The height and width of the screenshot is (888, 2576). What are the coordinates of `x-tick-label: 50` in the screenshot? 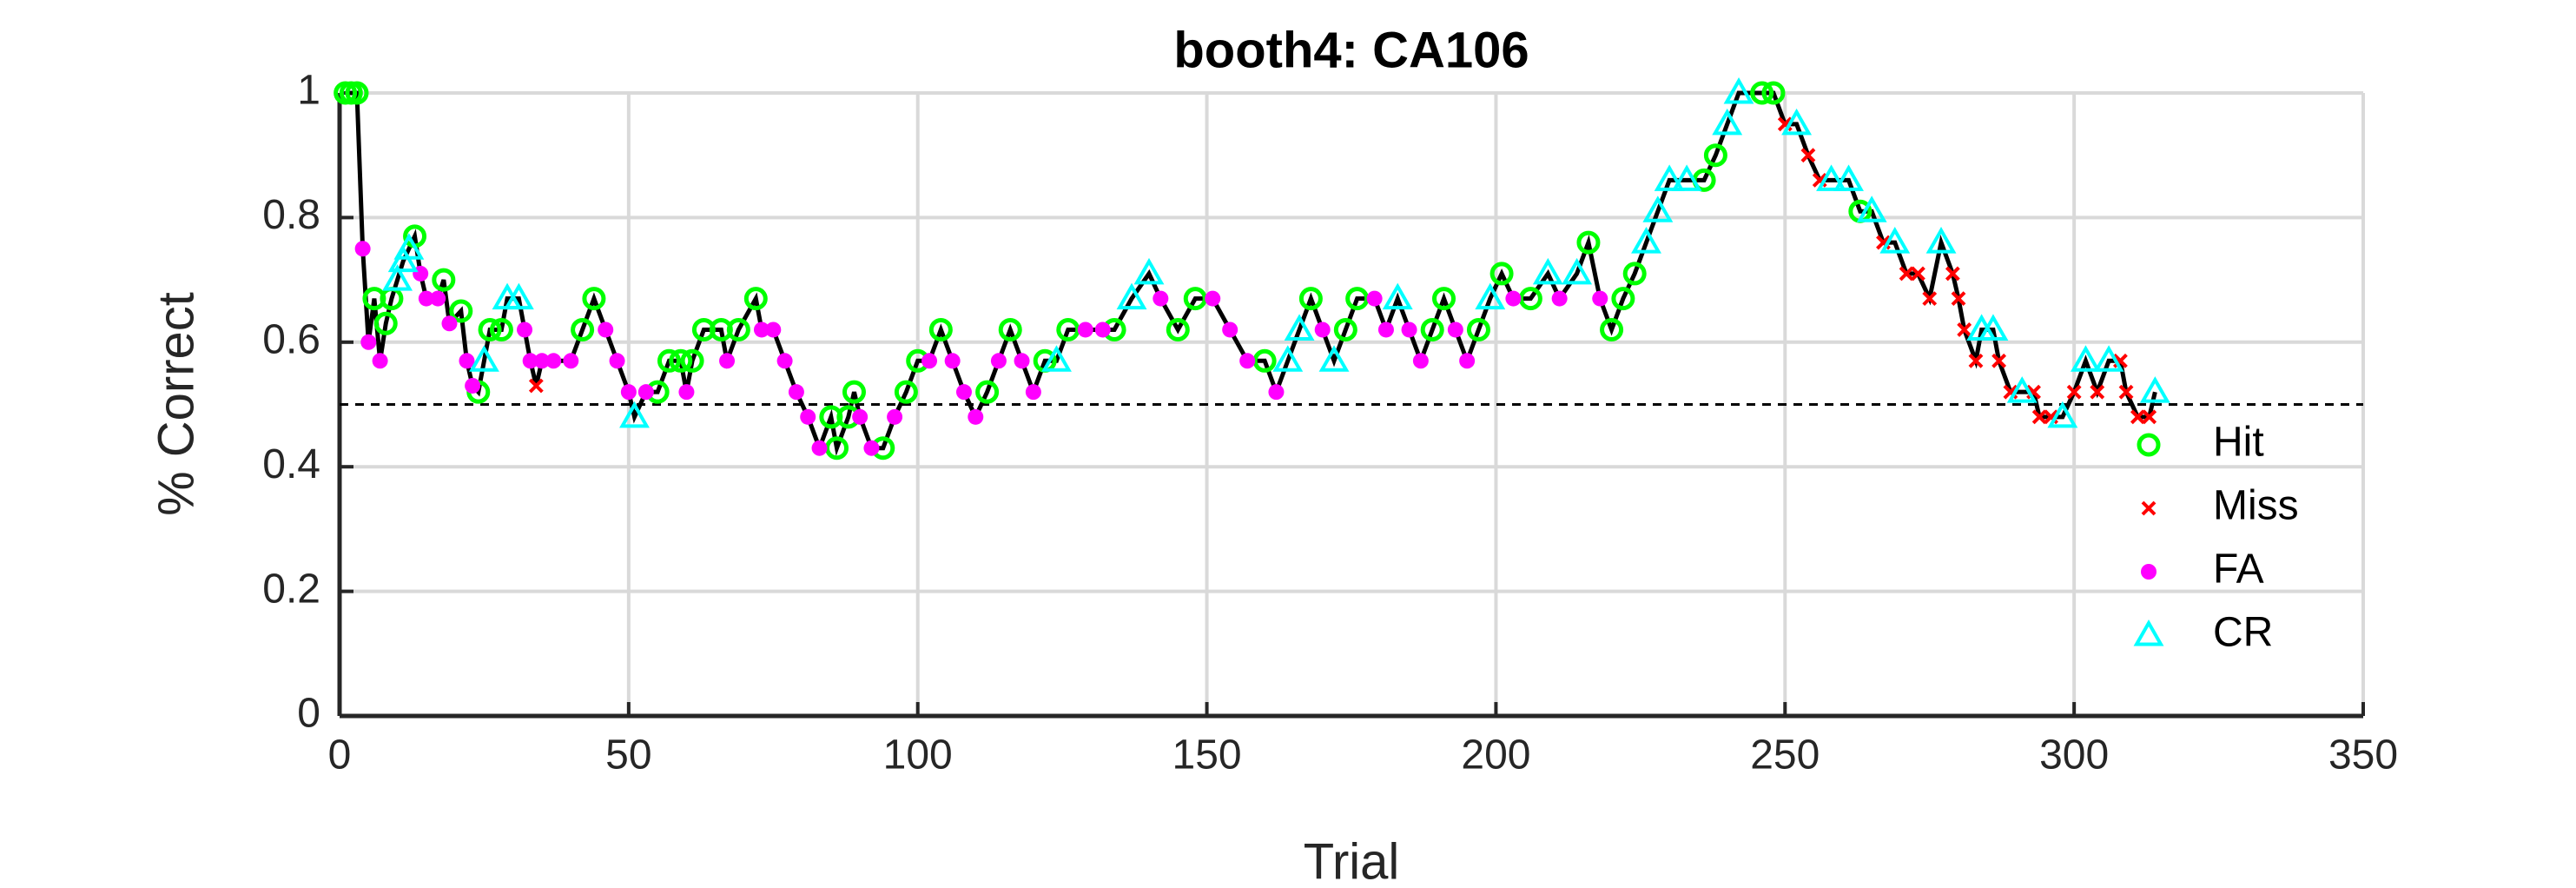 It's located at (628, 755).